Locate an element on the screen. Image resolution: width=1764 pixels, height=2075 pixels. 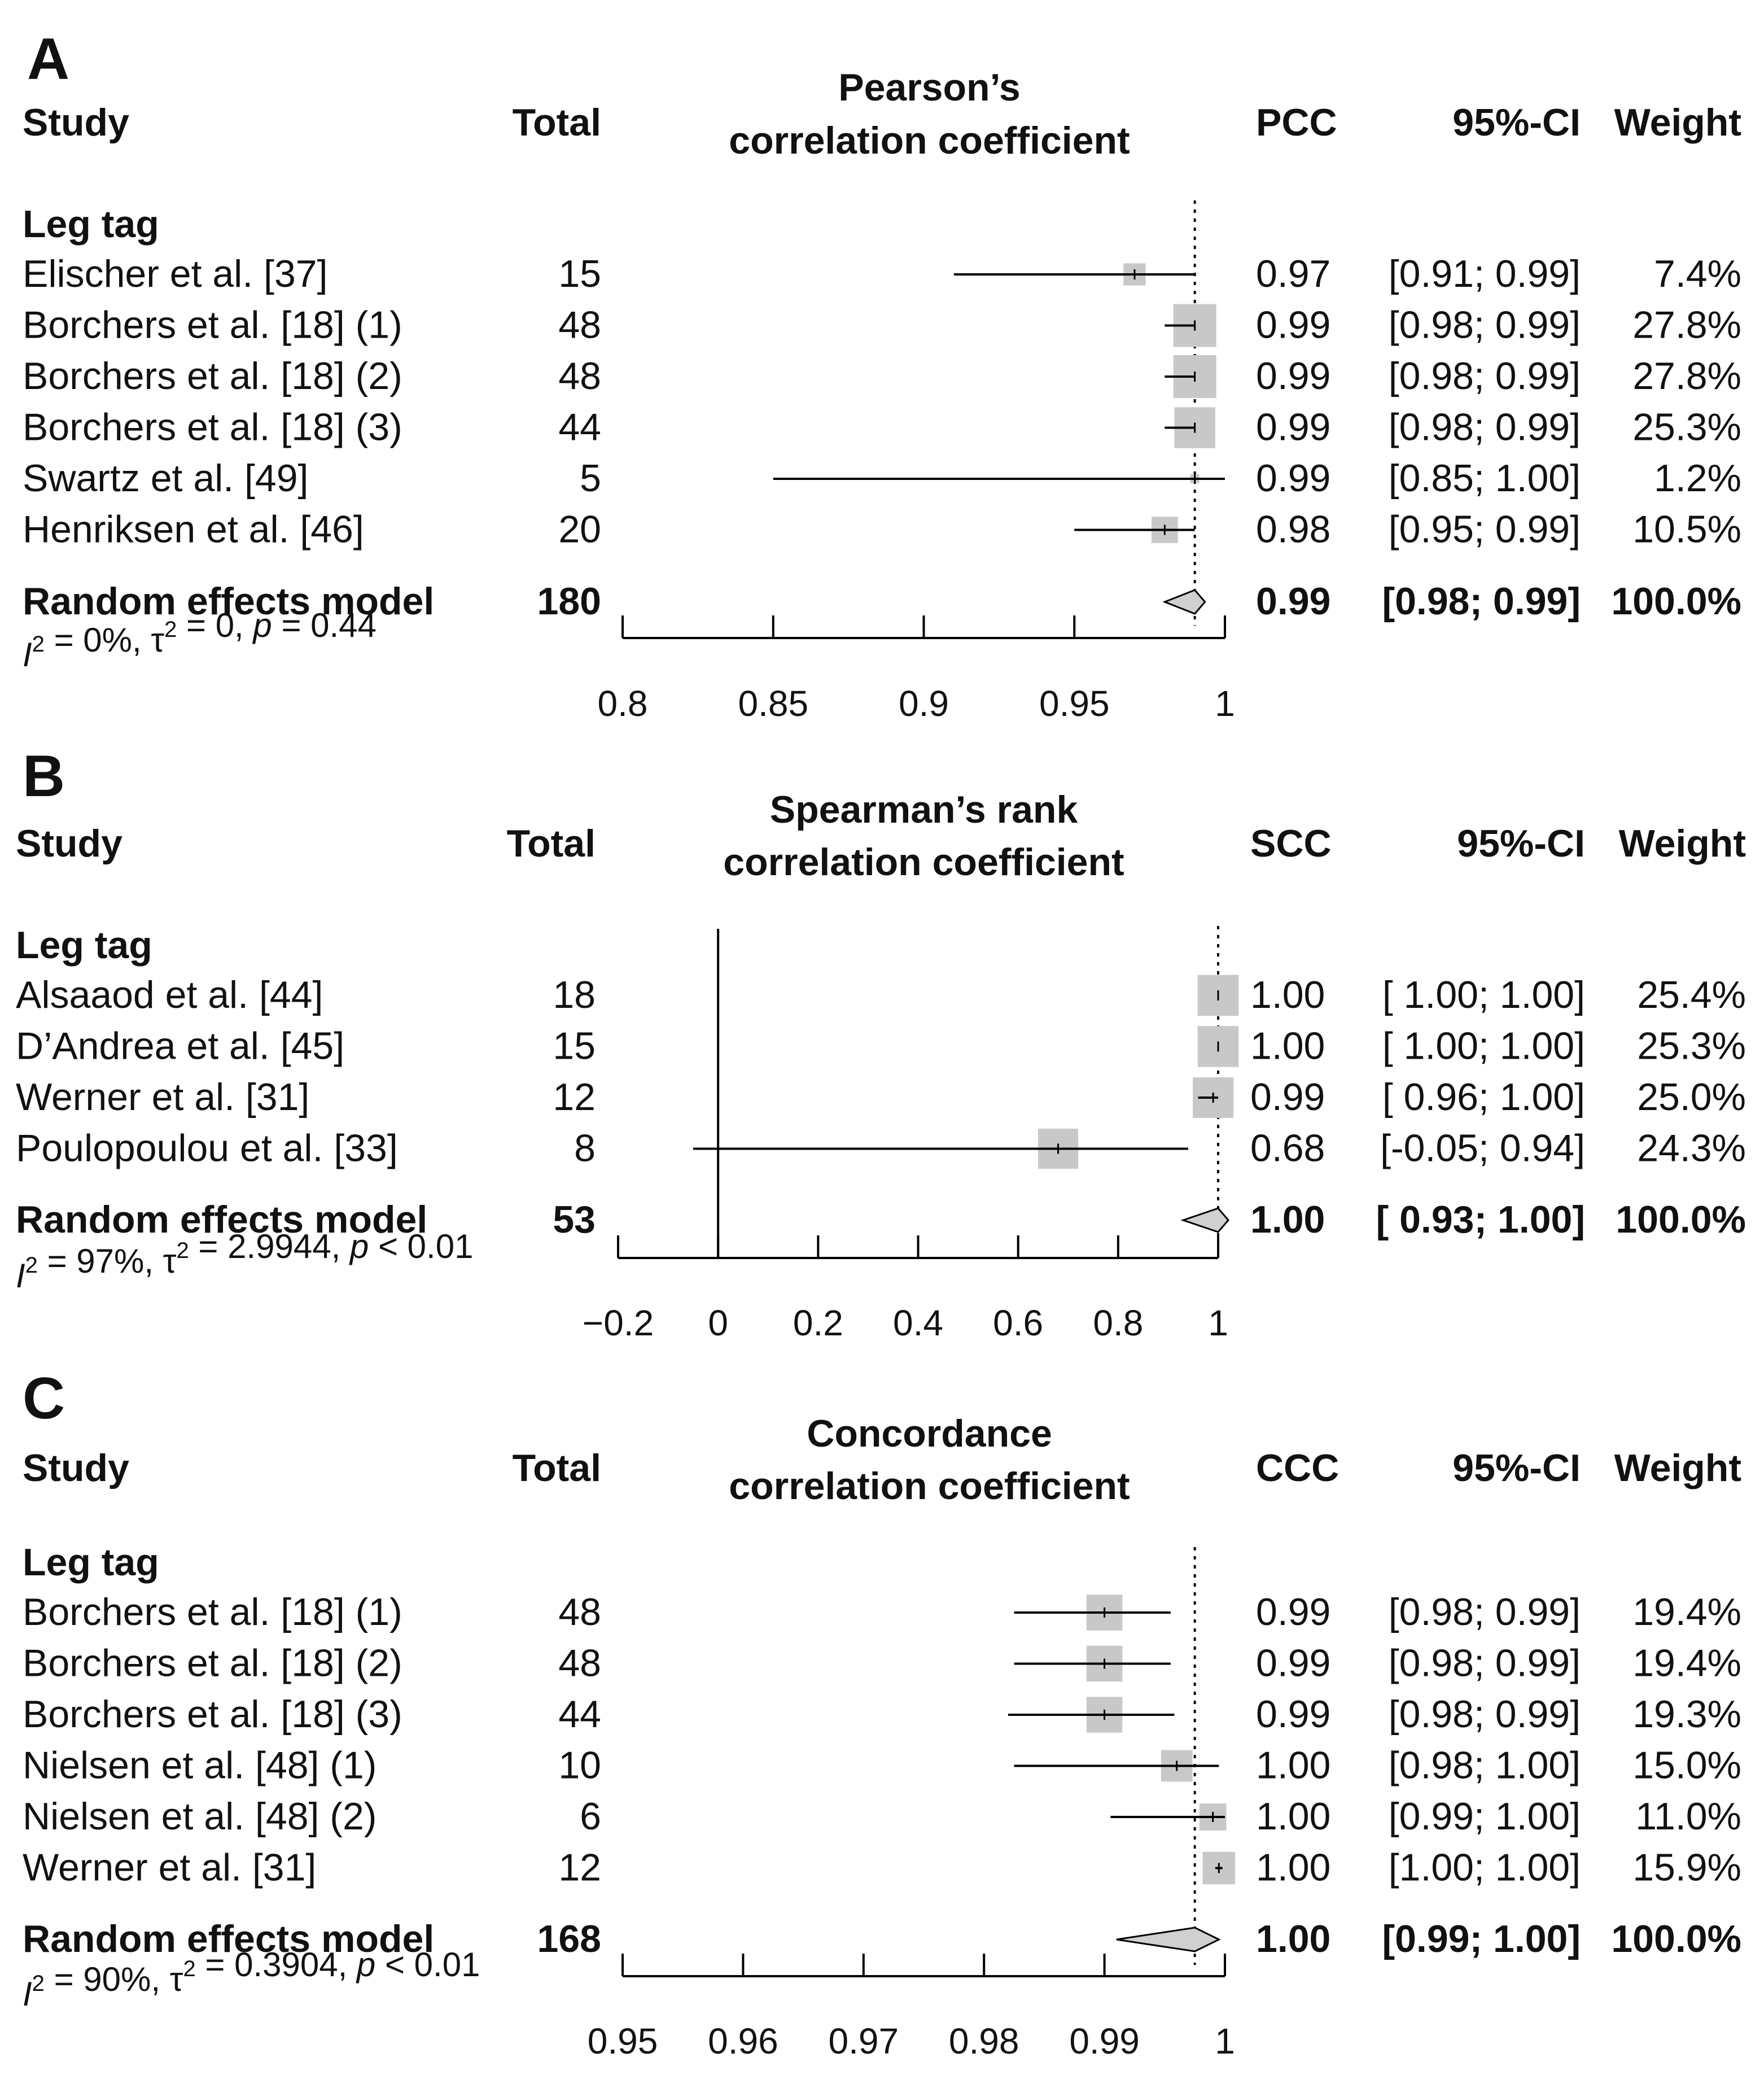
panel-c-study-name: Werner et al. [31] is located at coordinates (169, 1867).